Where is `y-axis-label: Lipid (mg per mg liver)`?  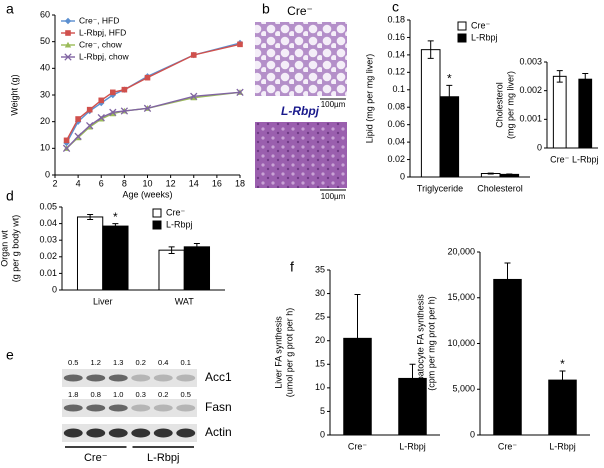 y-axis-label: Lipid (mg per mg liver) is located at coordinates (369, 99).